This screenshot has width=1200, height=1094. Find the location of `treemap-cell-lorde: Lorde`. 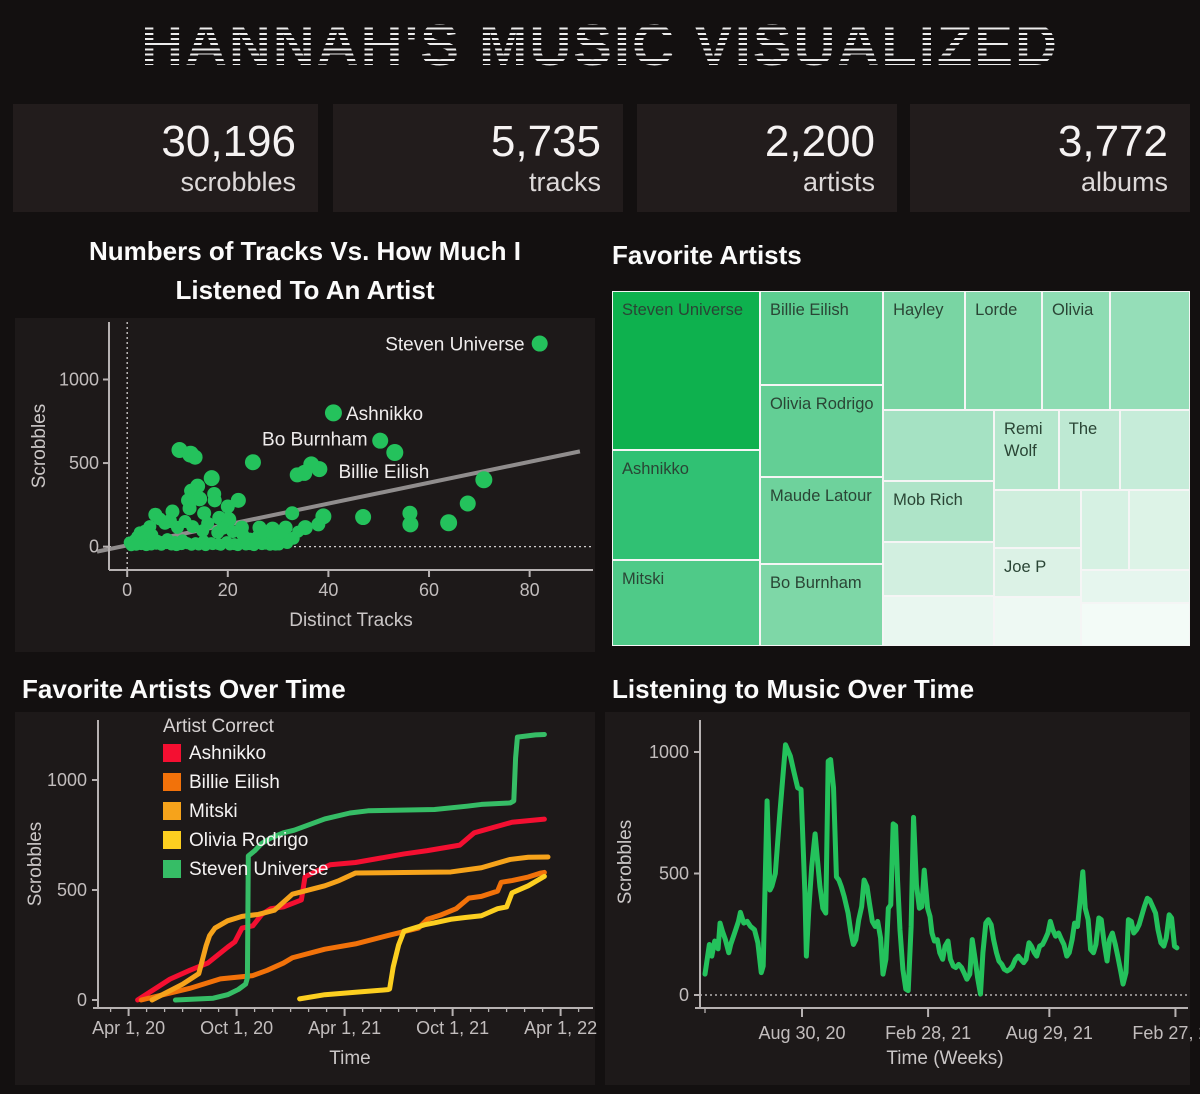

treemap-cell-lorde: Lorde is located at coordinates (1004, 350).